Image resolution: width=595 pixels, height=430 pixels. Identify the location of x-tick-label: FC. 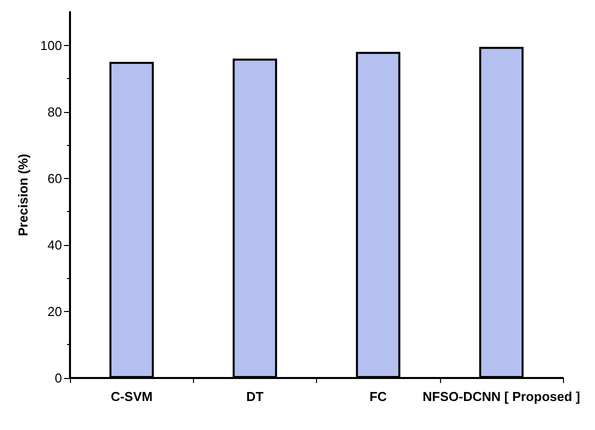
(378, 396).